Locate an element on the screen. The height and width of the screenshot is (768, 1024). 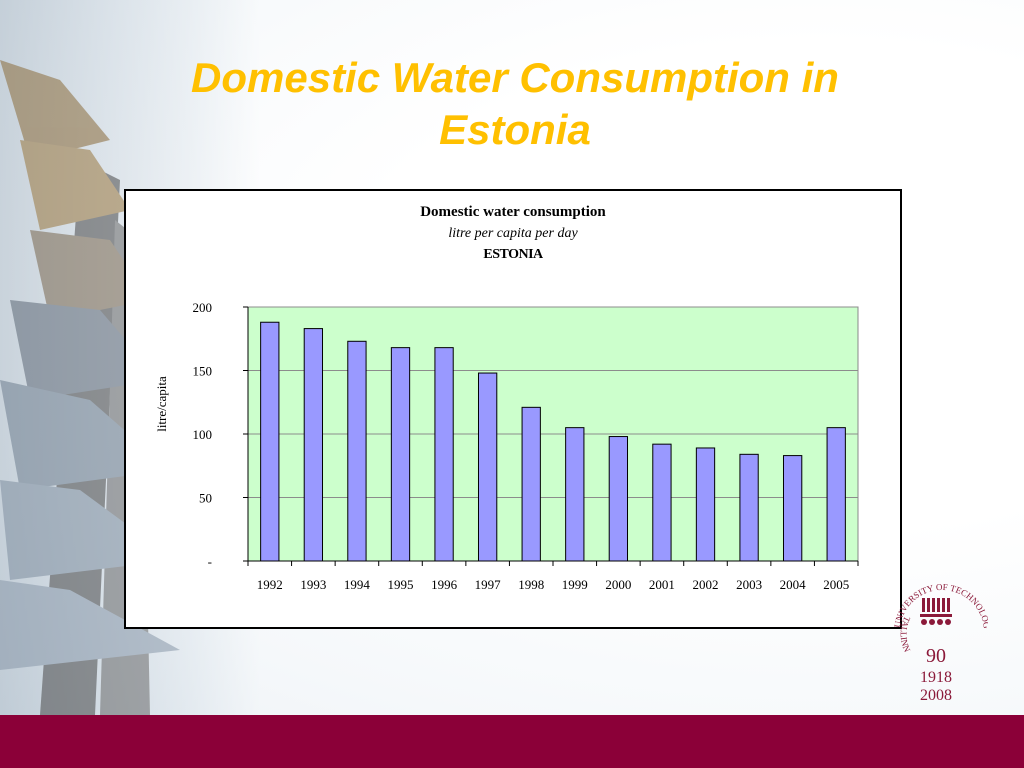
x-tick-label: 2002 is located at coordinates (706, 584).